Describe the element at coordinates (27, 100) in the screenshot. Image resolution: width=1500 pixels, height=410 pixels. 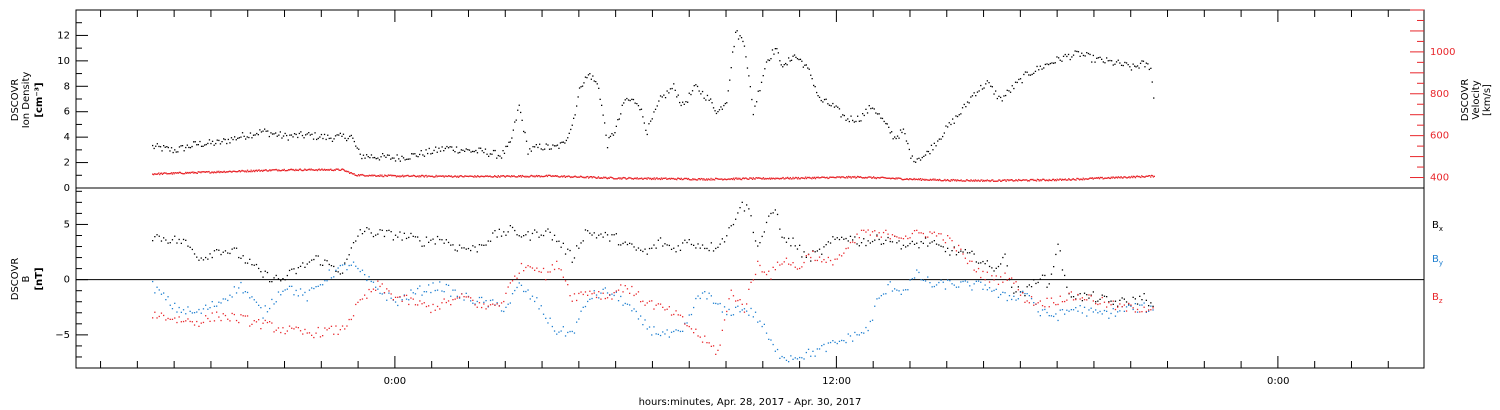
I see `top-ylabel: DSCOVR Ion Density [cm⁻³]` at that location.